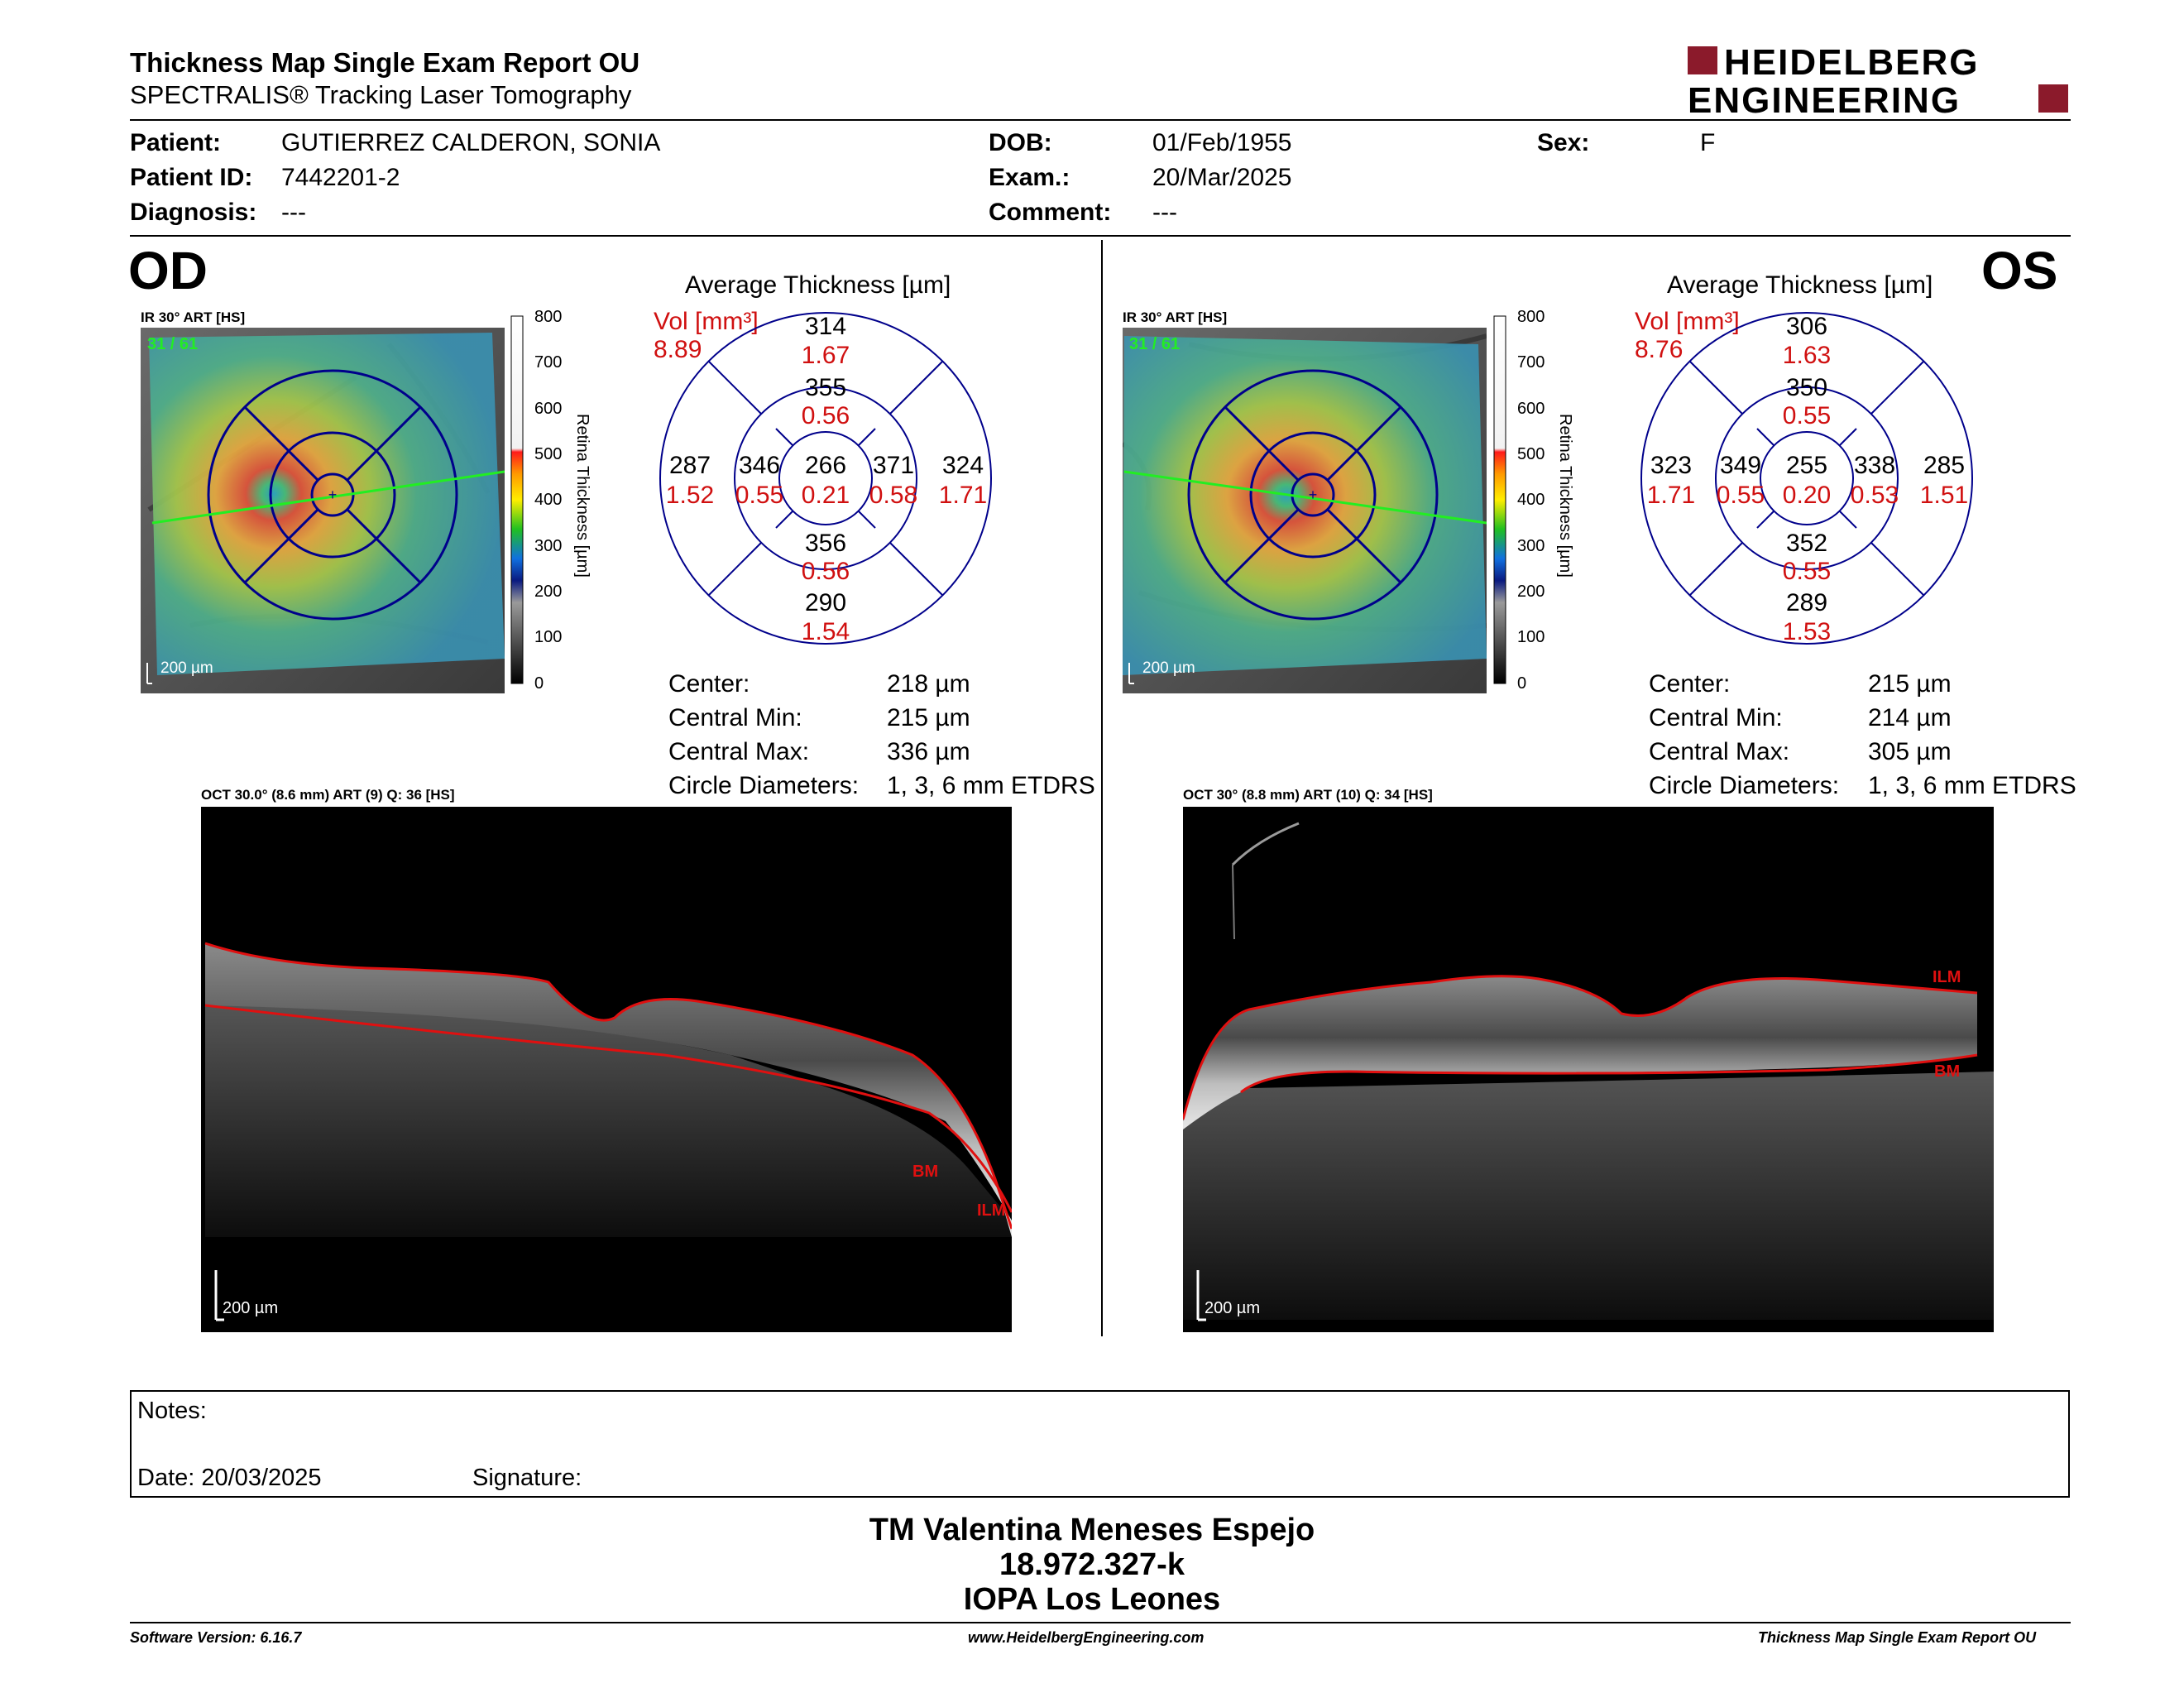 The width and height of the screenshot is (2184, 1688). What do you see at coordinates (1947, 1071) in the screenshot?
I see `os-bm-label: BM` at bounding box center [1947, 1071].